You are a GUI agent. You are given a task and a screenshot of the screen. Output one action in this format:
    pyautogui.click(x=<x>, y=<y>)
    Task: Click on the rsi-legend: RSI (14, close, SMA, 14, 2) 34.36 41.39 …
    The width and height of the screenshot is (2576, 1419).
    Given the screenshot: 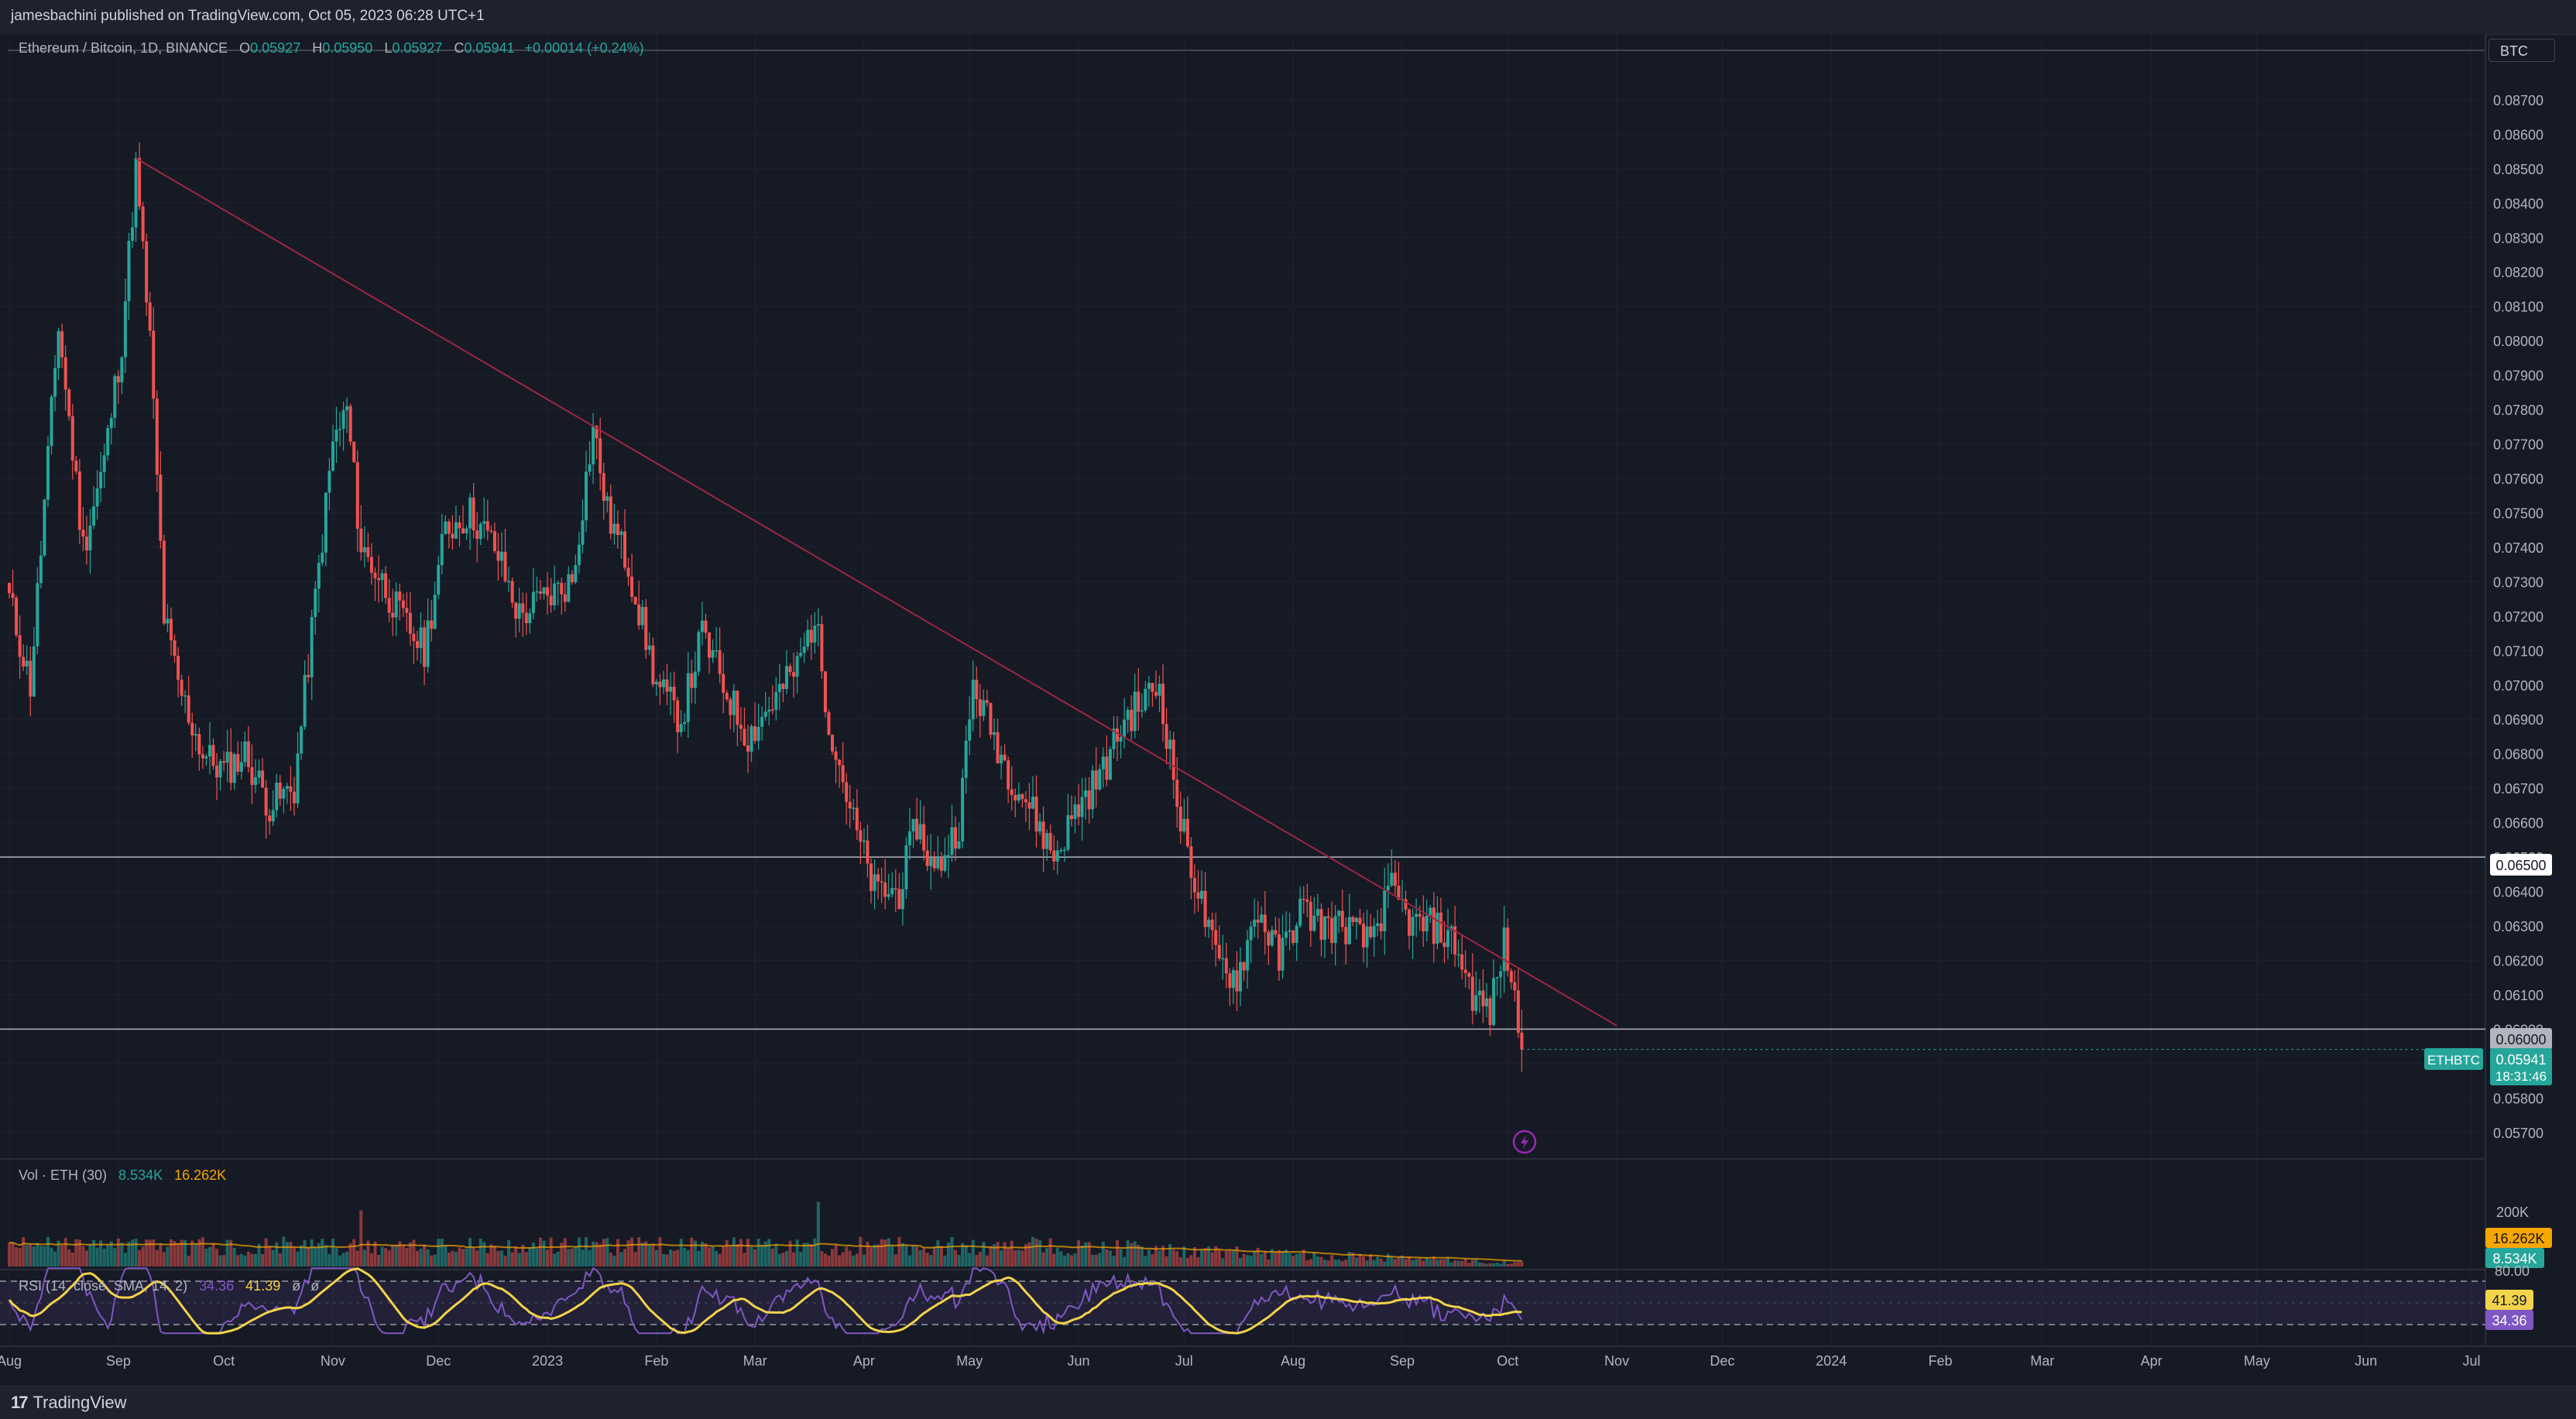 What is the action you would take?
    pyautogui.click(x=169, y=1286)
    